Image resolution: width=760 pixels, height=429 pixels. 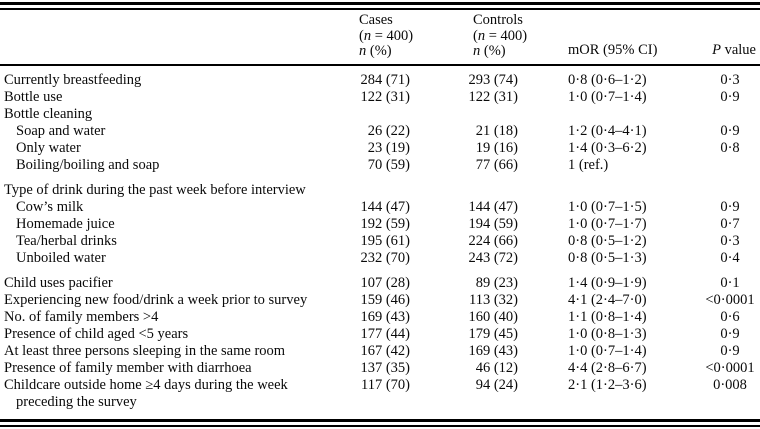 What do you see at coordinates (493, 206) in the screenshot?
I see `cell-controls: 144 (47)` at bounding box center [493, 206].